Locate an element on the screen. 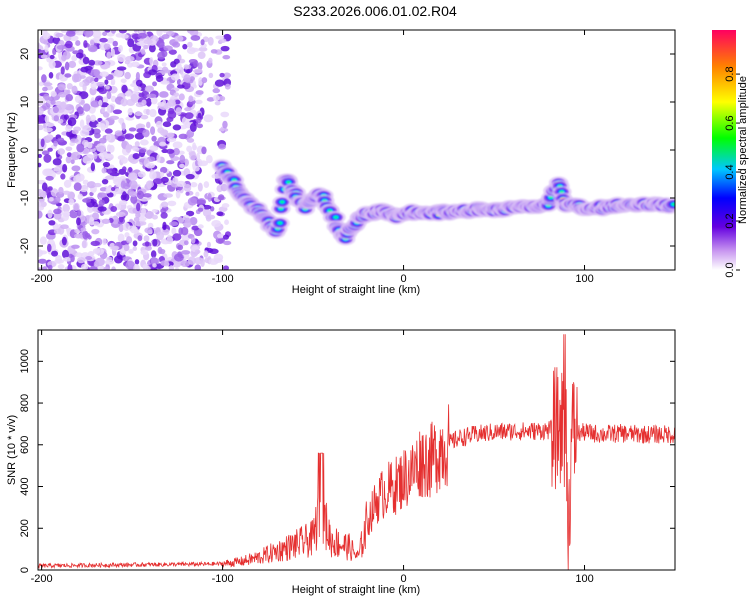  heatmap-noise-cloud is located at coordinates (135, 150).